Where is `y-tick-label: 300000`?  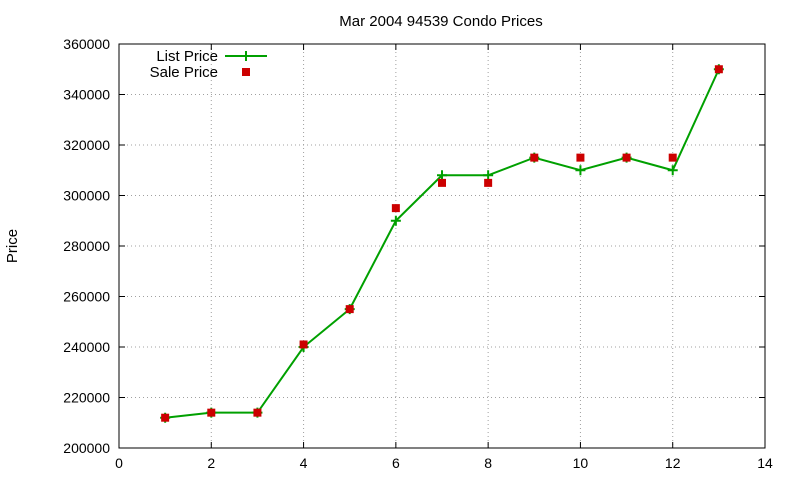 y-tick-label: 300000 is located at coordinates (86, 196).